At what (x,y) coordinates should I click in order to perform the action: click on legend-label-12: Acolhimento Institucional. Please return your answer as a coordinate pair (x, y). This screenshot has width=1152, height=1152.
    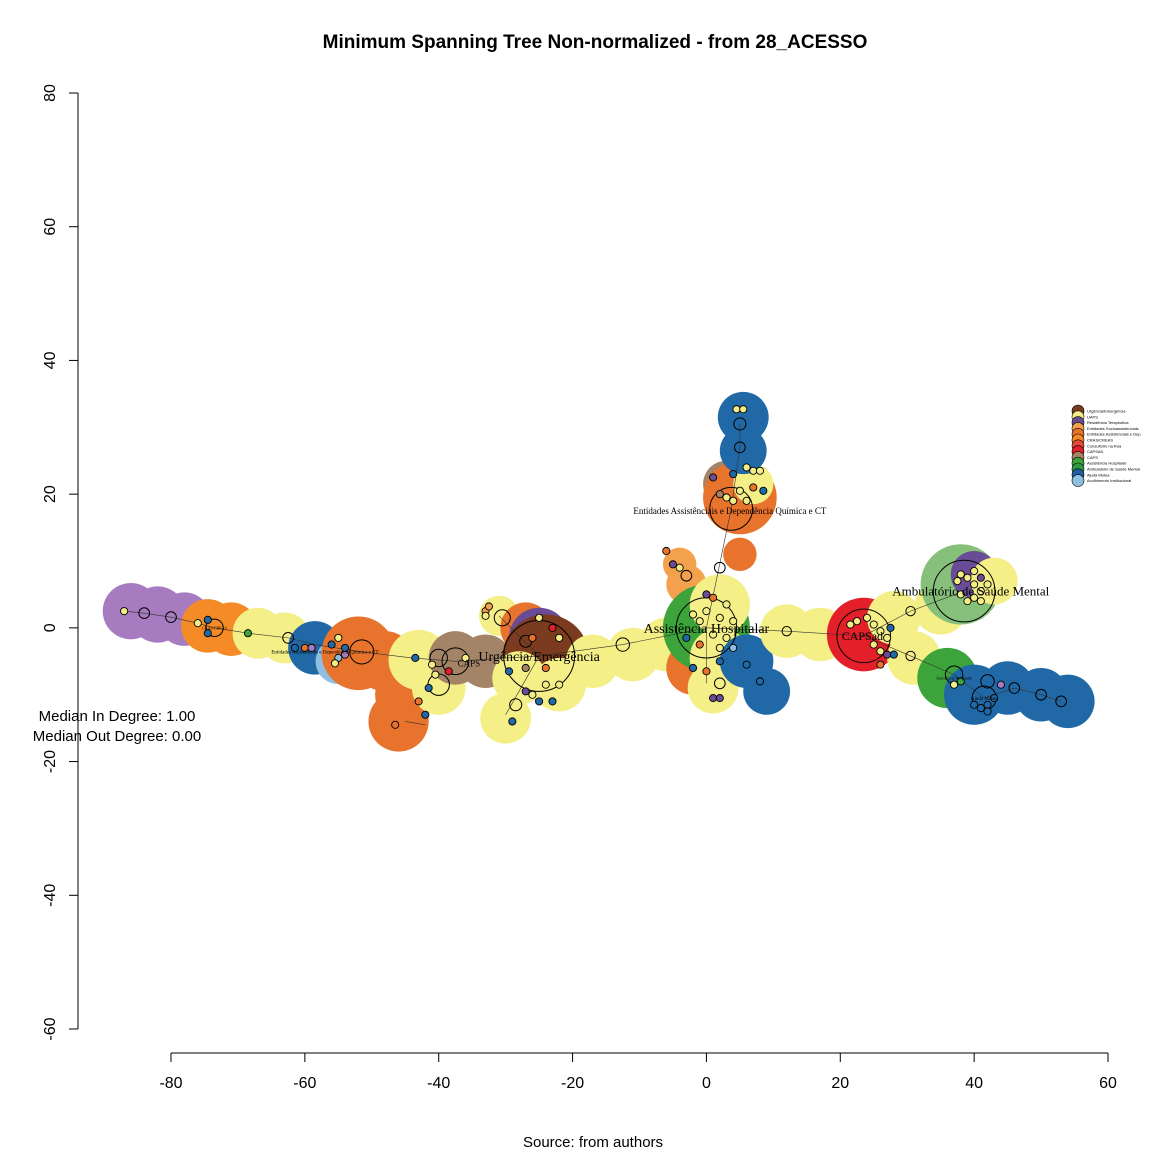
    Looking at the image, I should click on (1109, 480).